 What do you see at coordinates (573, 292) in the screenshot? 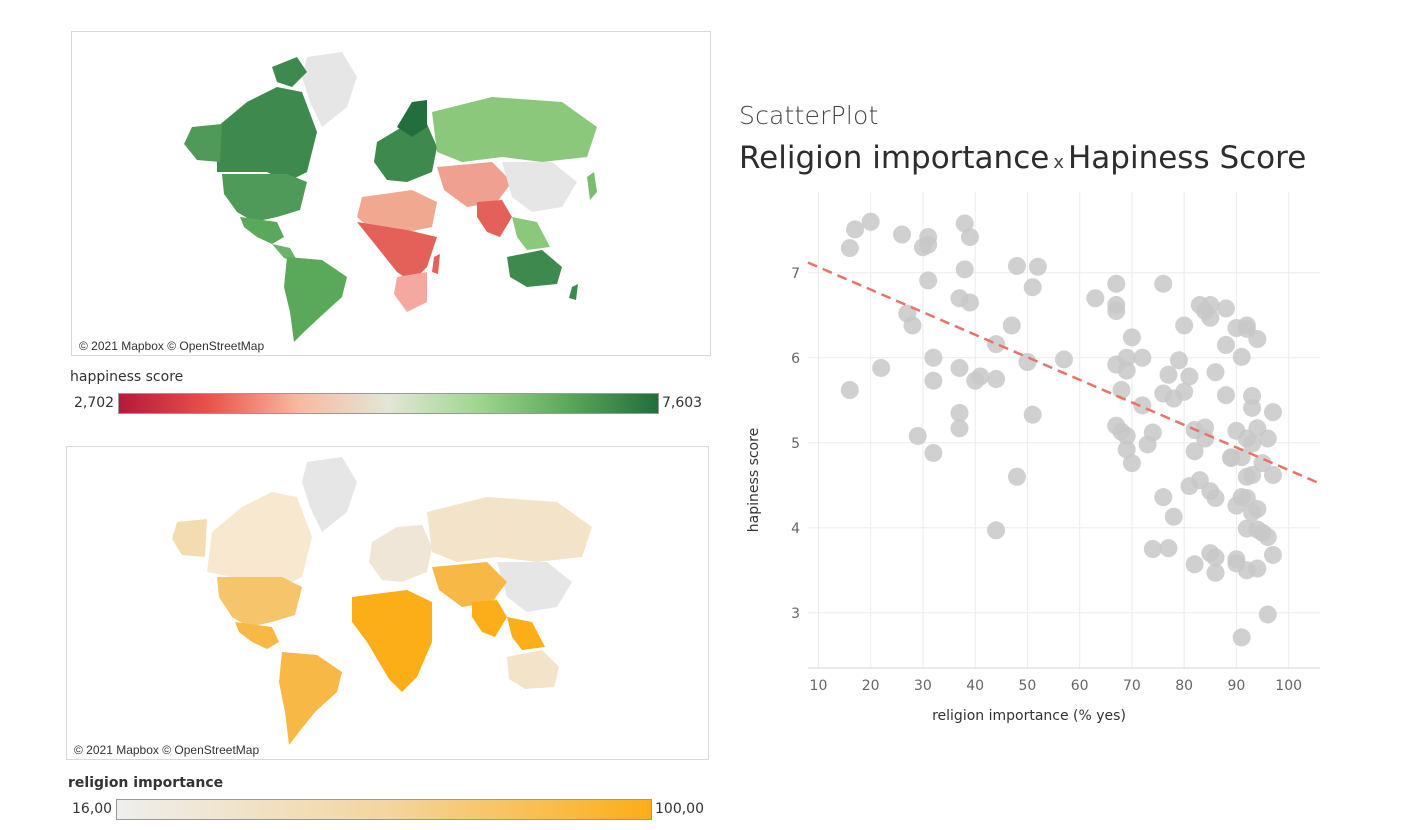
I see `map-region-new-zealand` at bounding box center [573, 292].